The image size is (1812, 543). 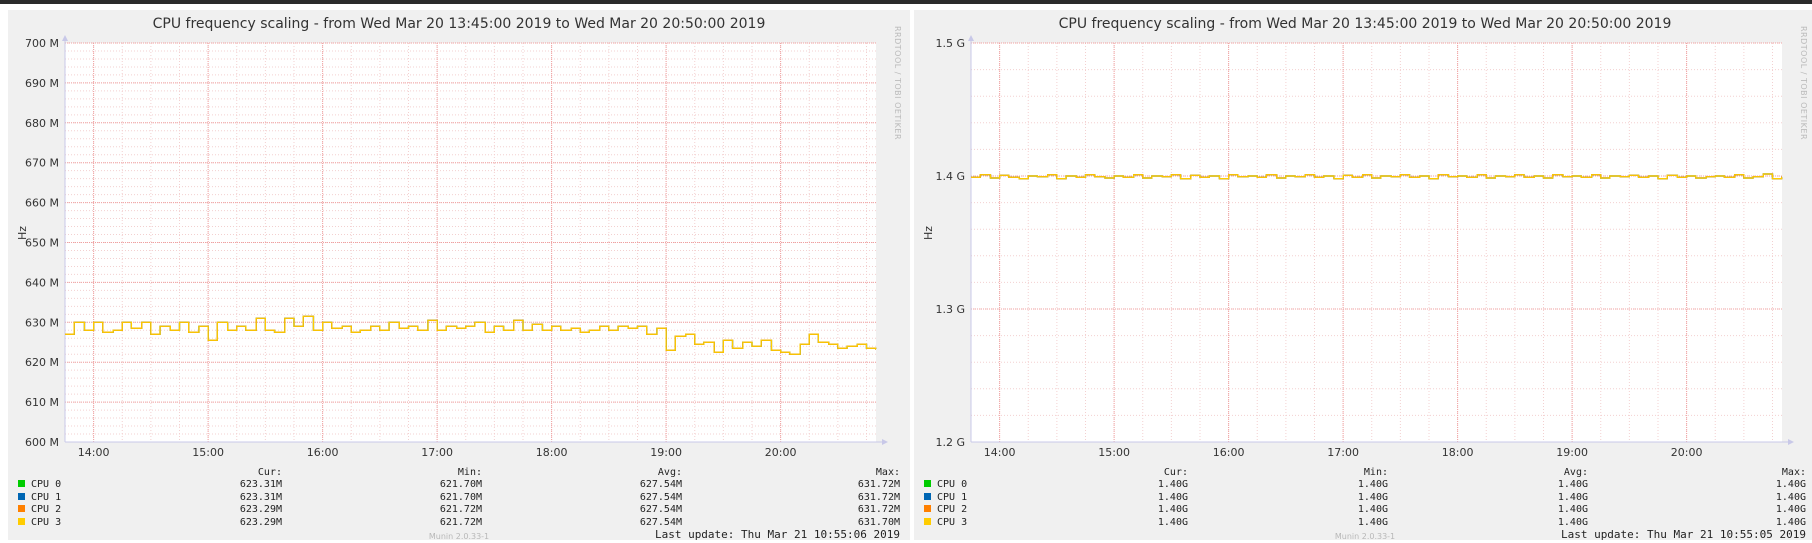 I want to click on y-tick-label: 690 M, so click(x=42, y=83).